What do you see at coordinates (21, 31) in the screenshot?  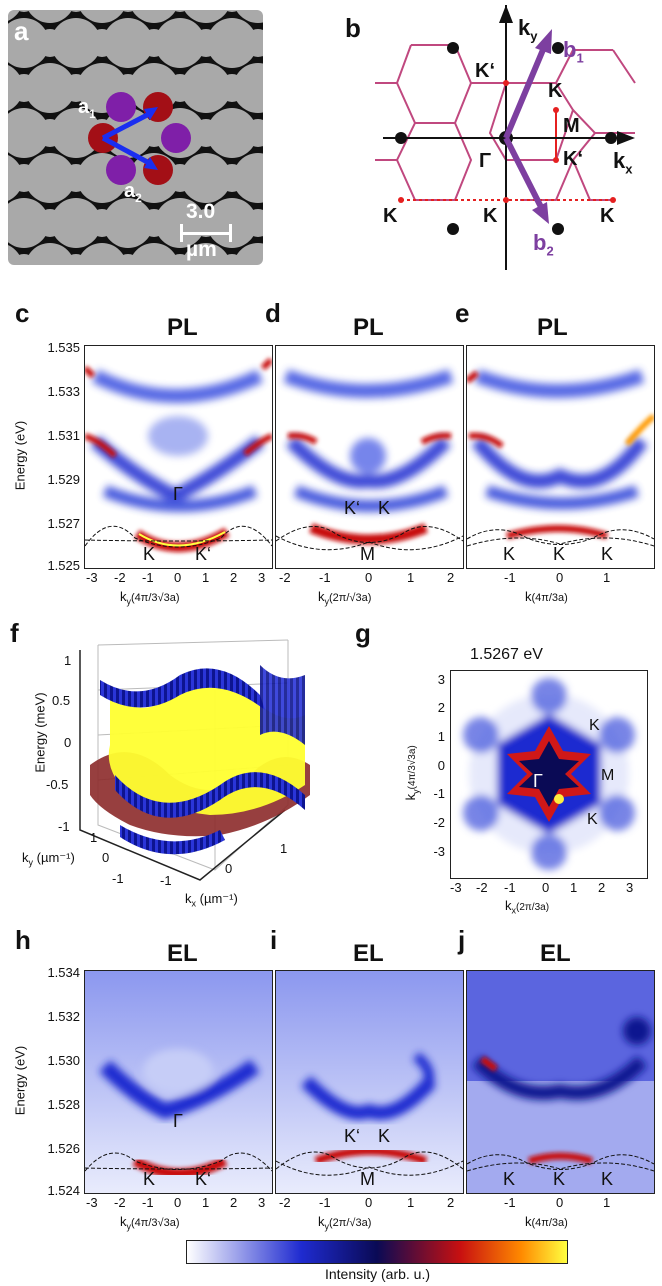 I see `panel-label: a` at bounding box center [21, 31].